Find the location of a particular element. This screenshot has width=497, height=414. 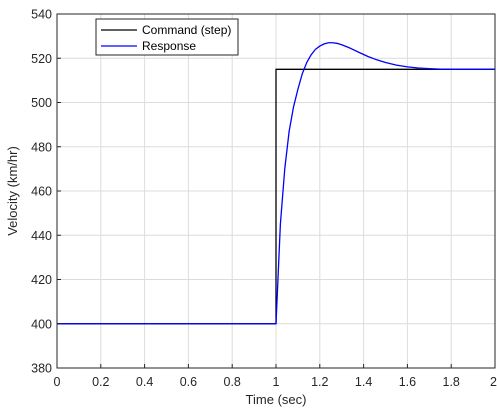

x-tick-label: 1 is located at coordinates (276, 382).